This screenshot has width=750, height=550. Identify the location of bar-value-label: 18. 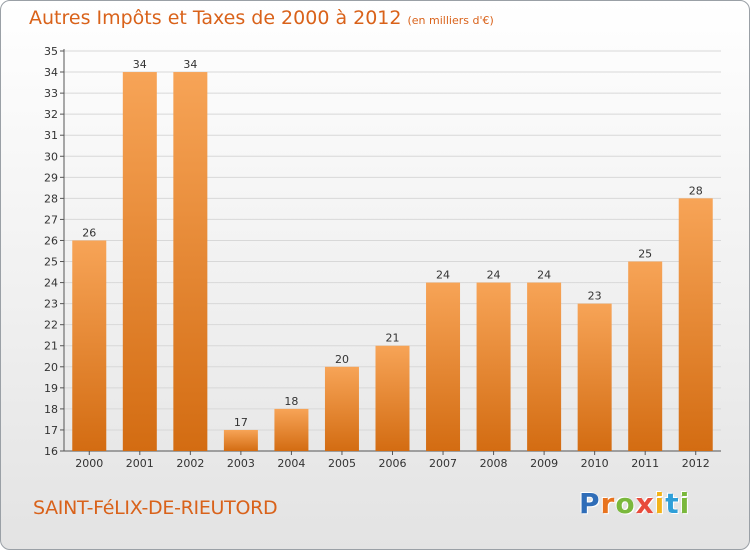
(291, 401).